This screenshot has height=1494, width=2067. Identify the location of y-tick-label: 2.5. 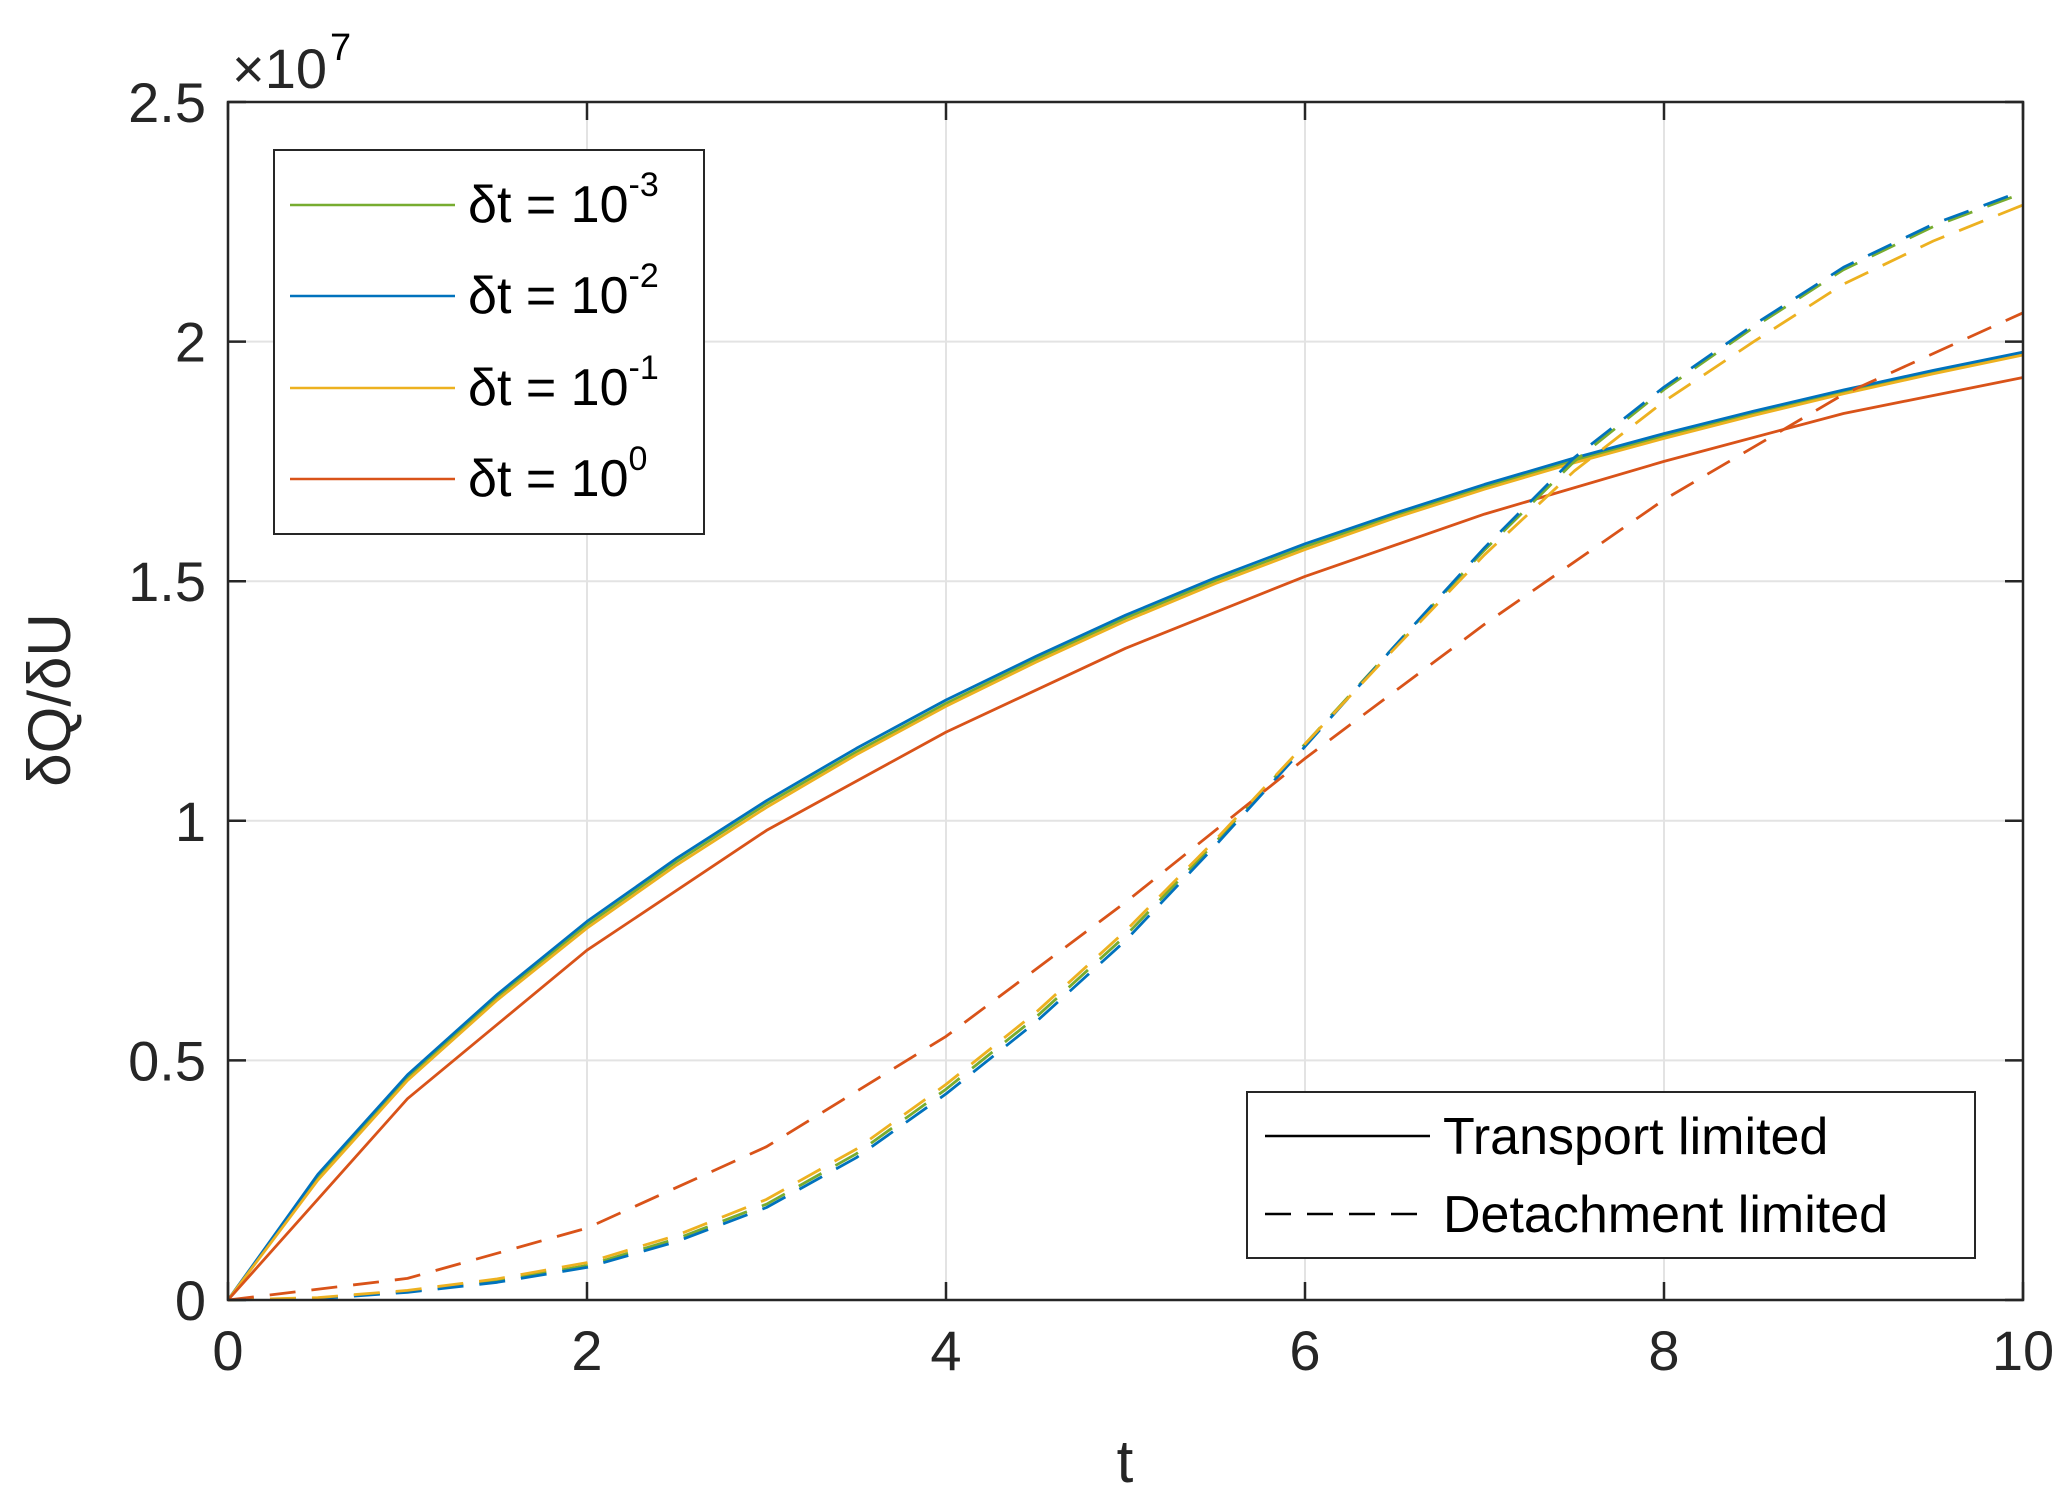
(167, 102).